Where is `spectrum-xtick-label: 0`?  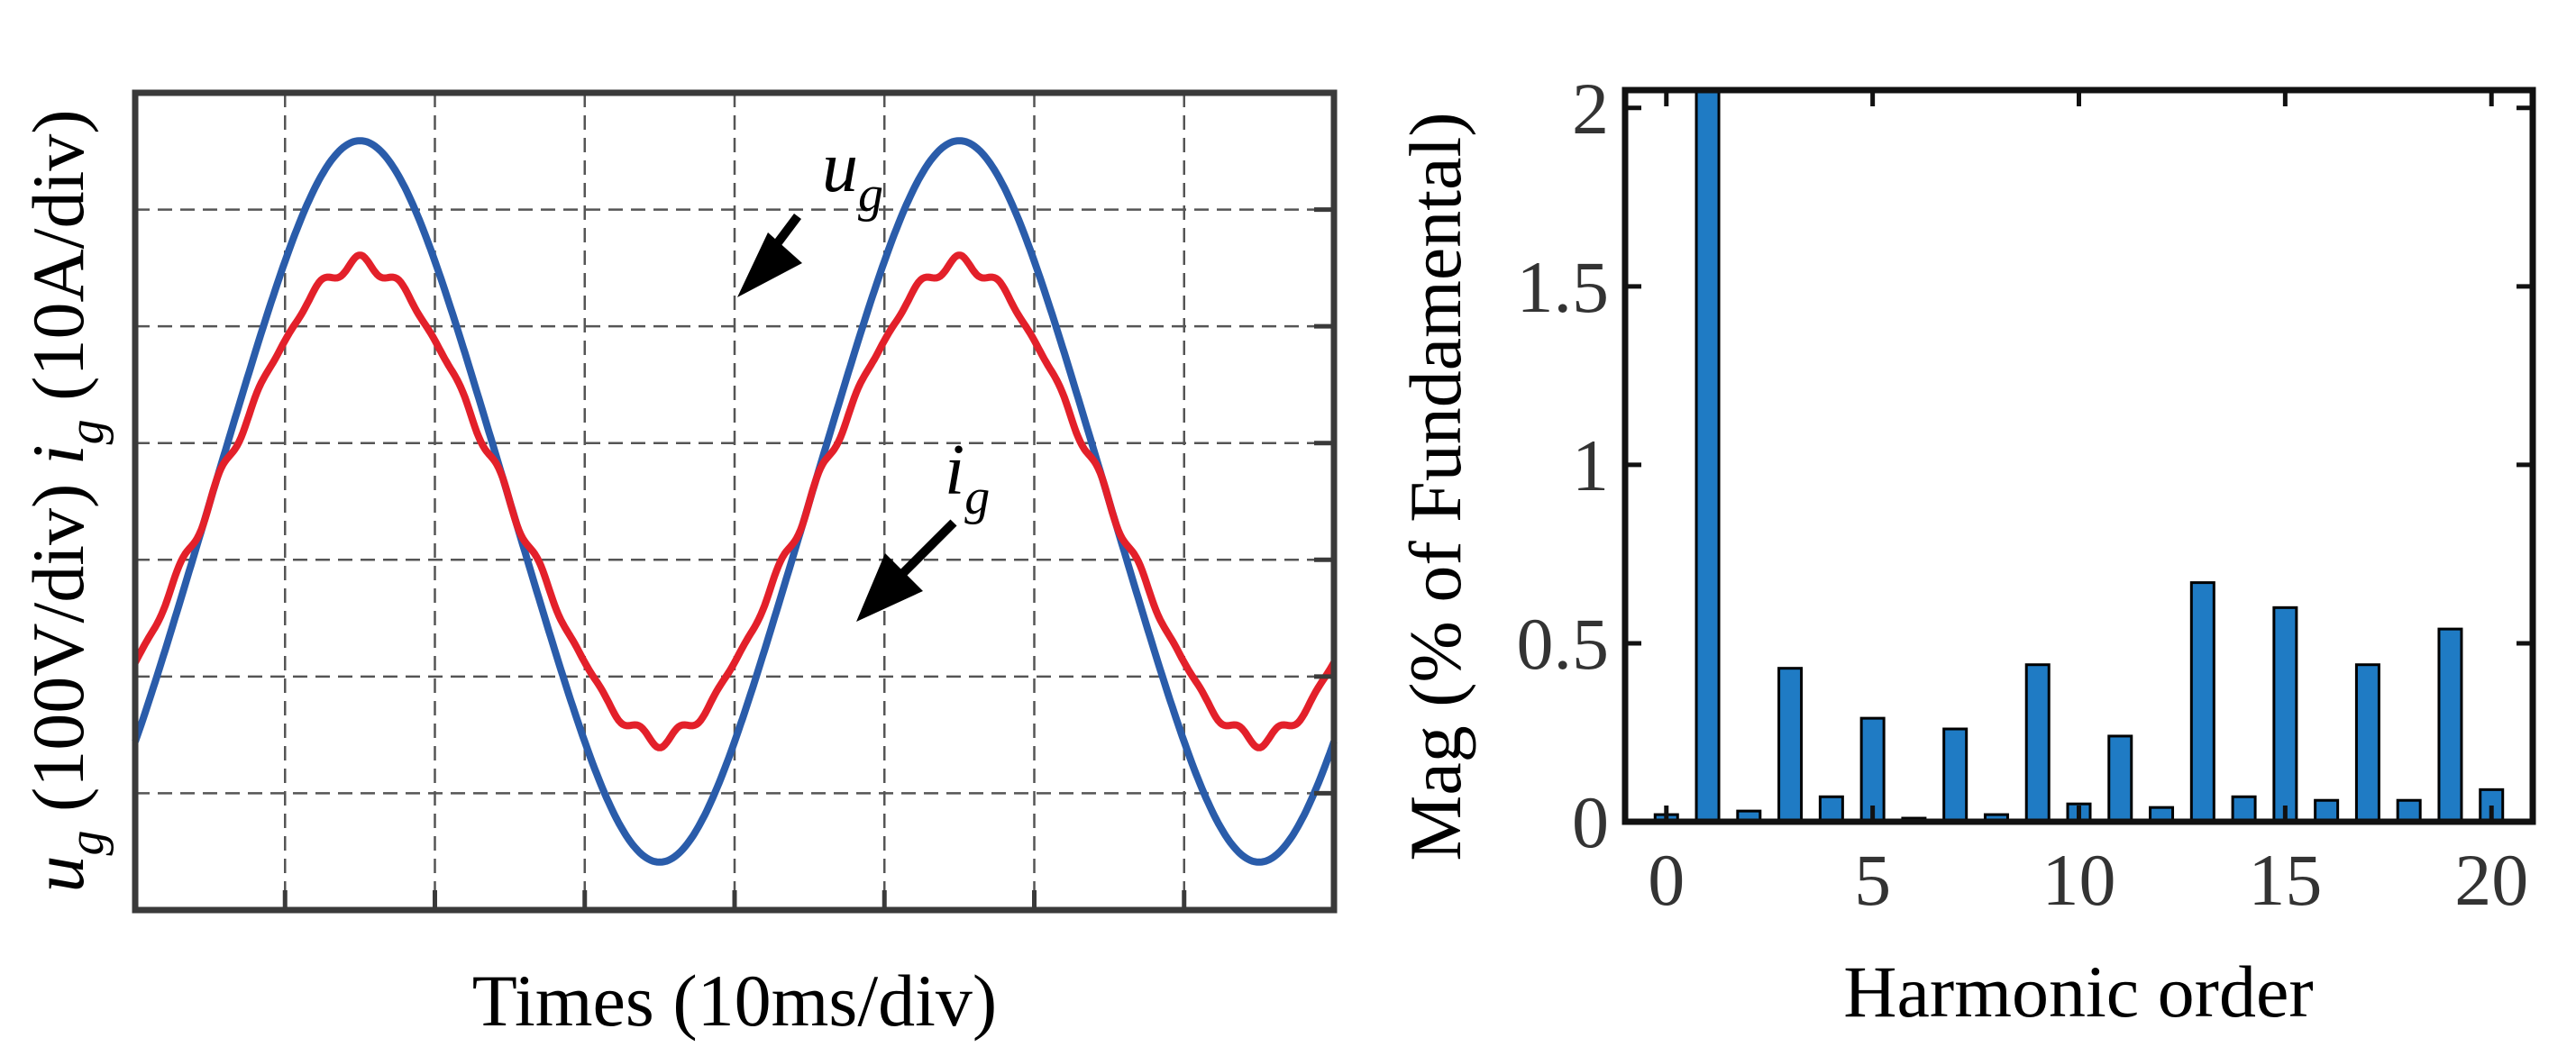
spectrum-xtick-label: 0 is located at coordinates (1666, 880).